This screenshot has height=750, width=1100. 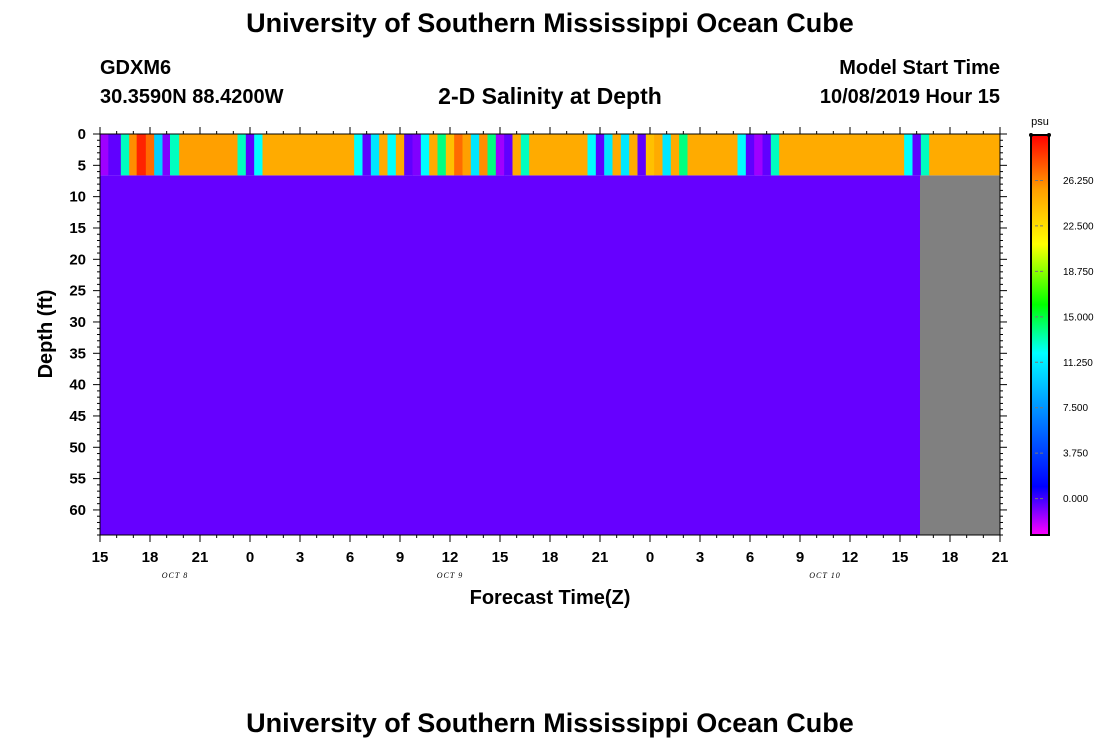 I want to click on colorbar-tick-label: 0.000, so click(x=1075, y=499).